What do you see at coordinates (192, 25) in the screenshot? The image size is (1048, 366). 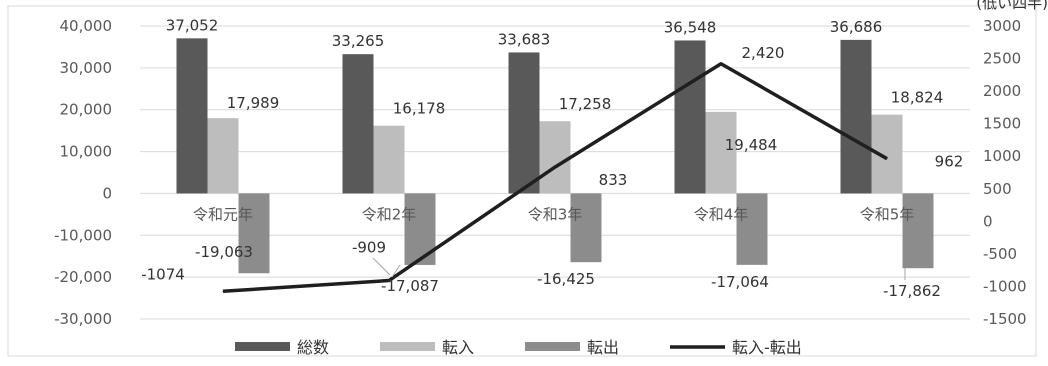 I see `data-label-総数: 37,052` at bounding box center [192, 25].